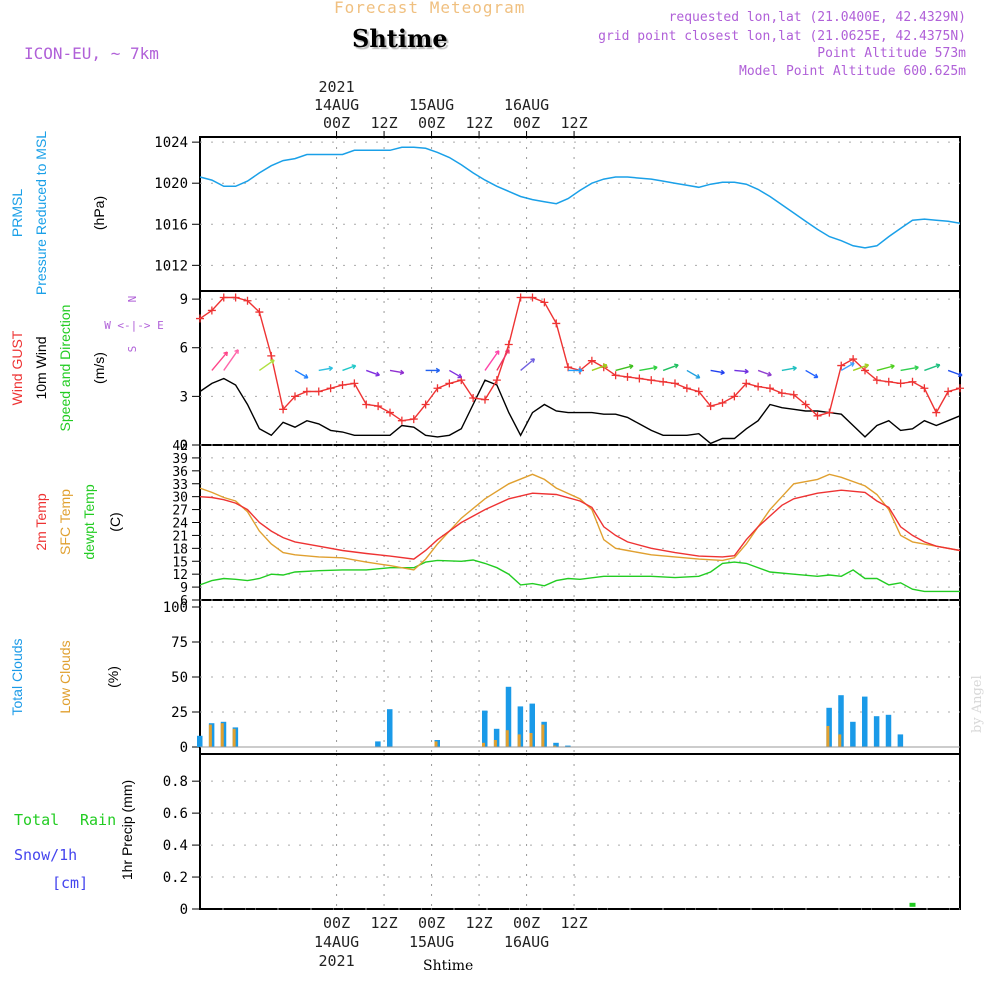 The width and height of the screenshot is (1000, 1000). Describe the element at coordinates (17, 367) in the screenshot. I see `wind-gust-label: Wind GUST` at that location.